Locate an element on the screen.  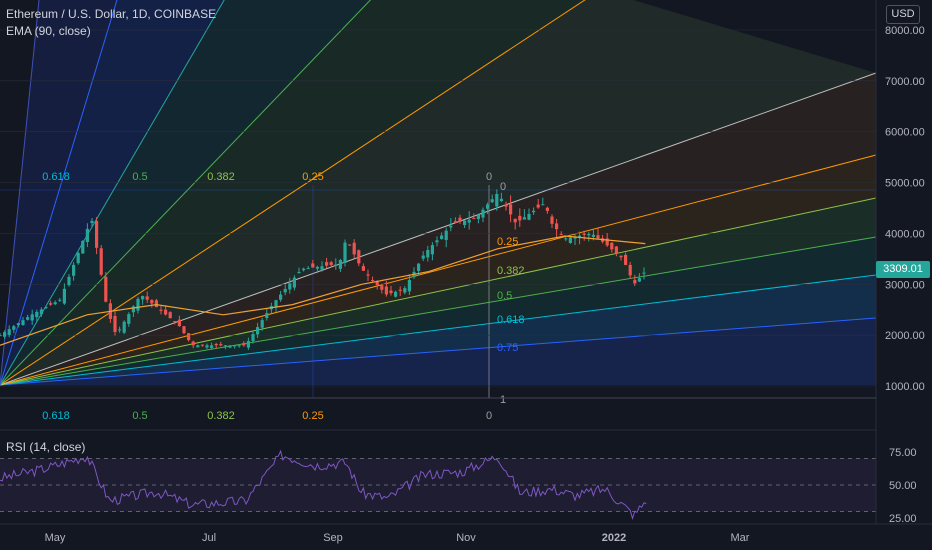
fan-label-top: 0.25 is located at coordinates (312, 177).